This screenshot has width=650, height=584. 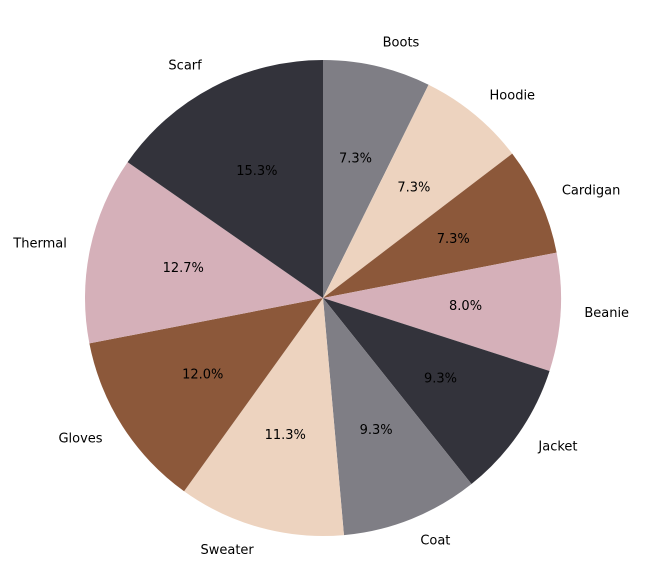 What do you see at coordinates (606, 313) in the screenshot?
I see `category-label-beanie: Beanie` at bounding box center [606, 313].